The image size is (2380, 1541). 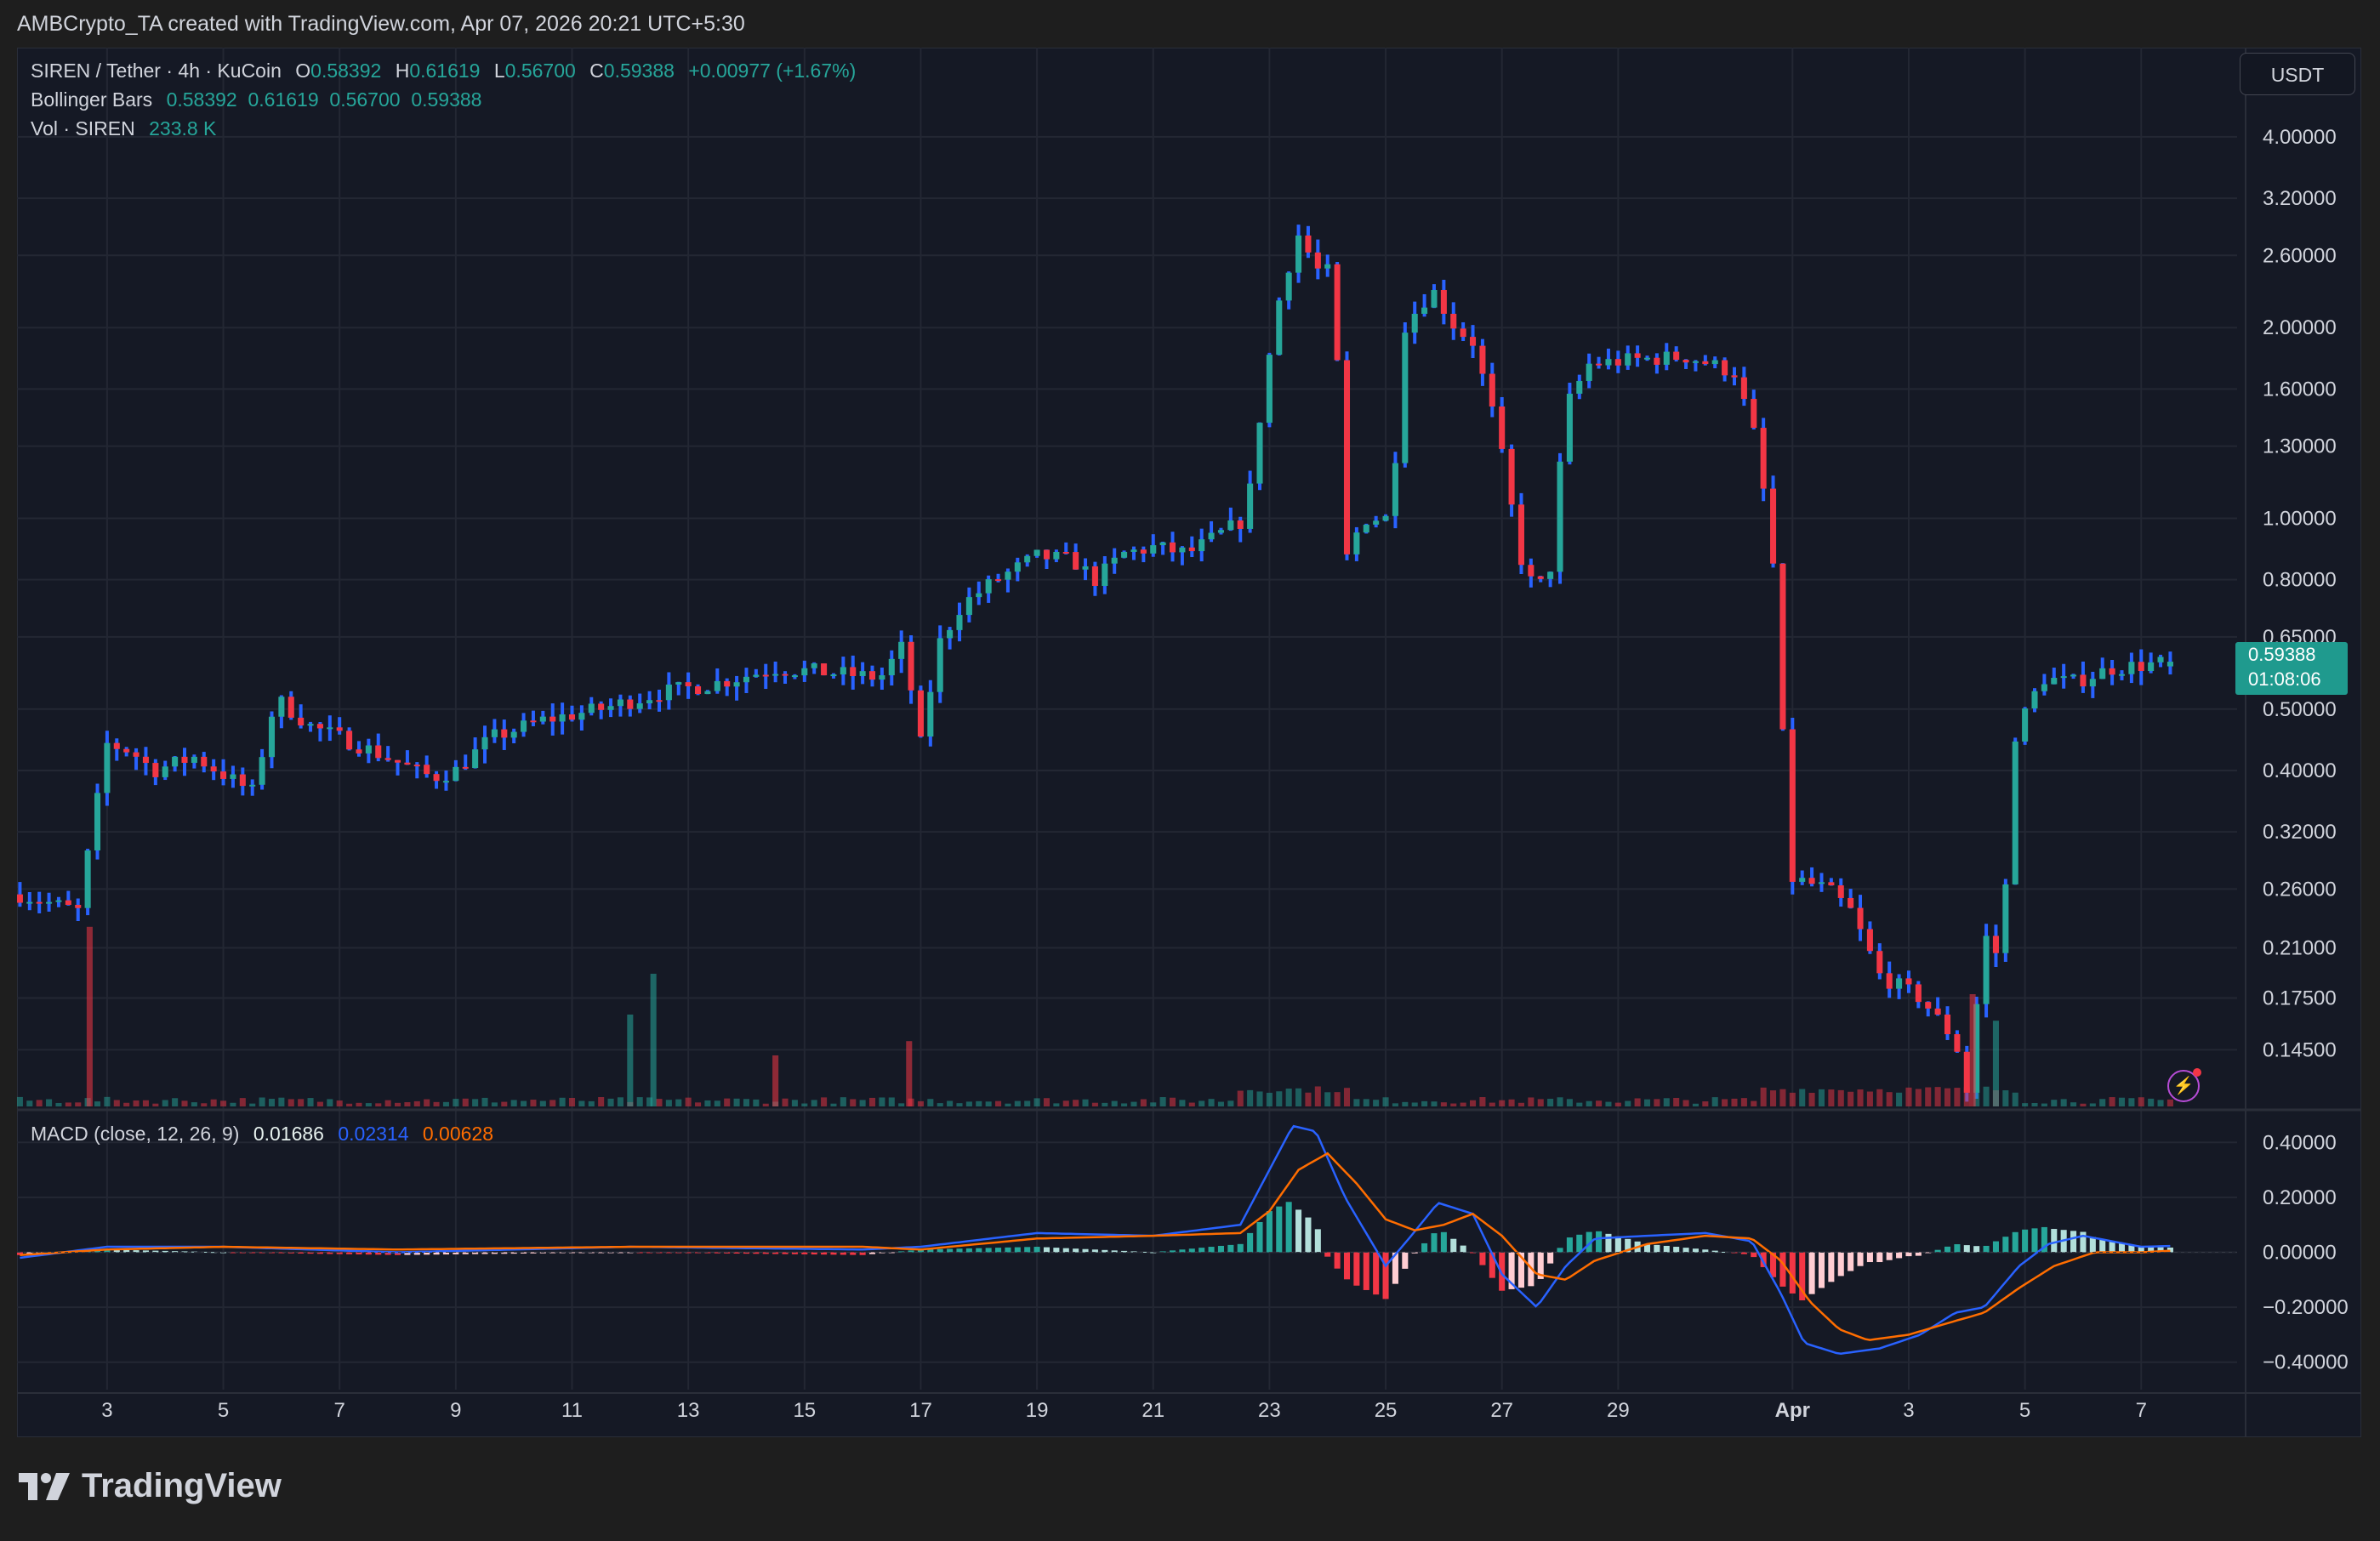 What do you see at coordinates (2300, 832) in the screenshot?
I see `price-axis-label: 0.32000` at bounding box center [2300, 832].